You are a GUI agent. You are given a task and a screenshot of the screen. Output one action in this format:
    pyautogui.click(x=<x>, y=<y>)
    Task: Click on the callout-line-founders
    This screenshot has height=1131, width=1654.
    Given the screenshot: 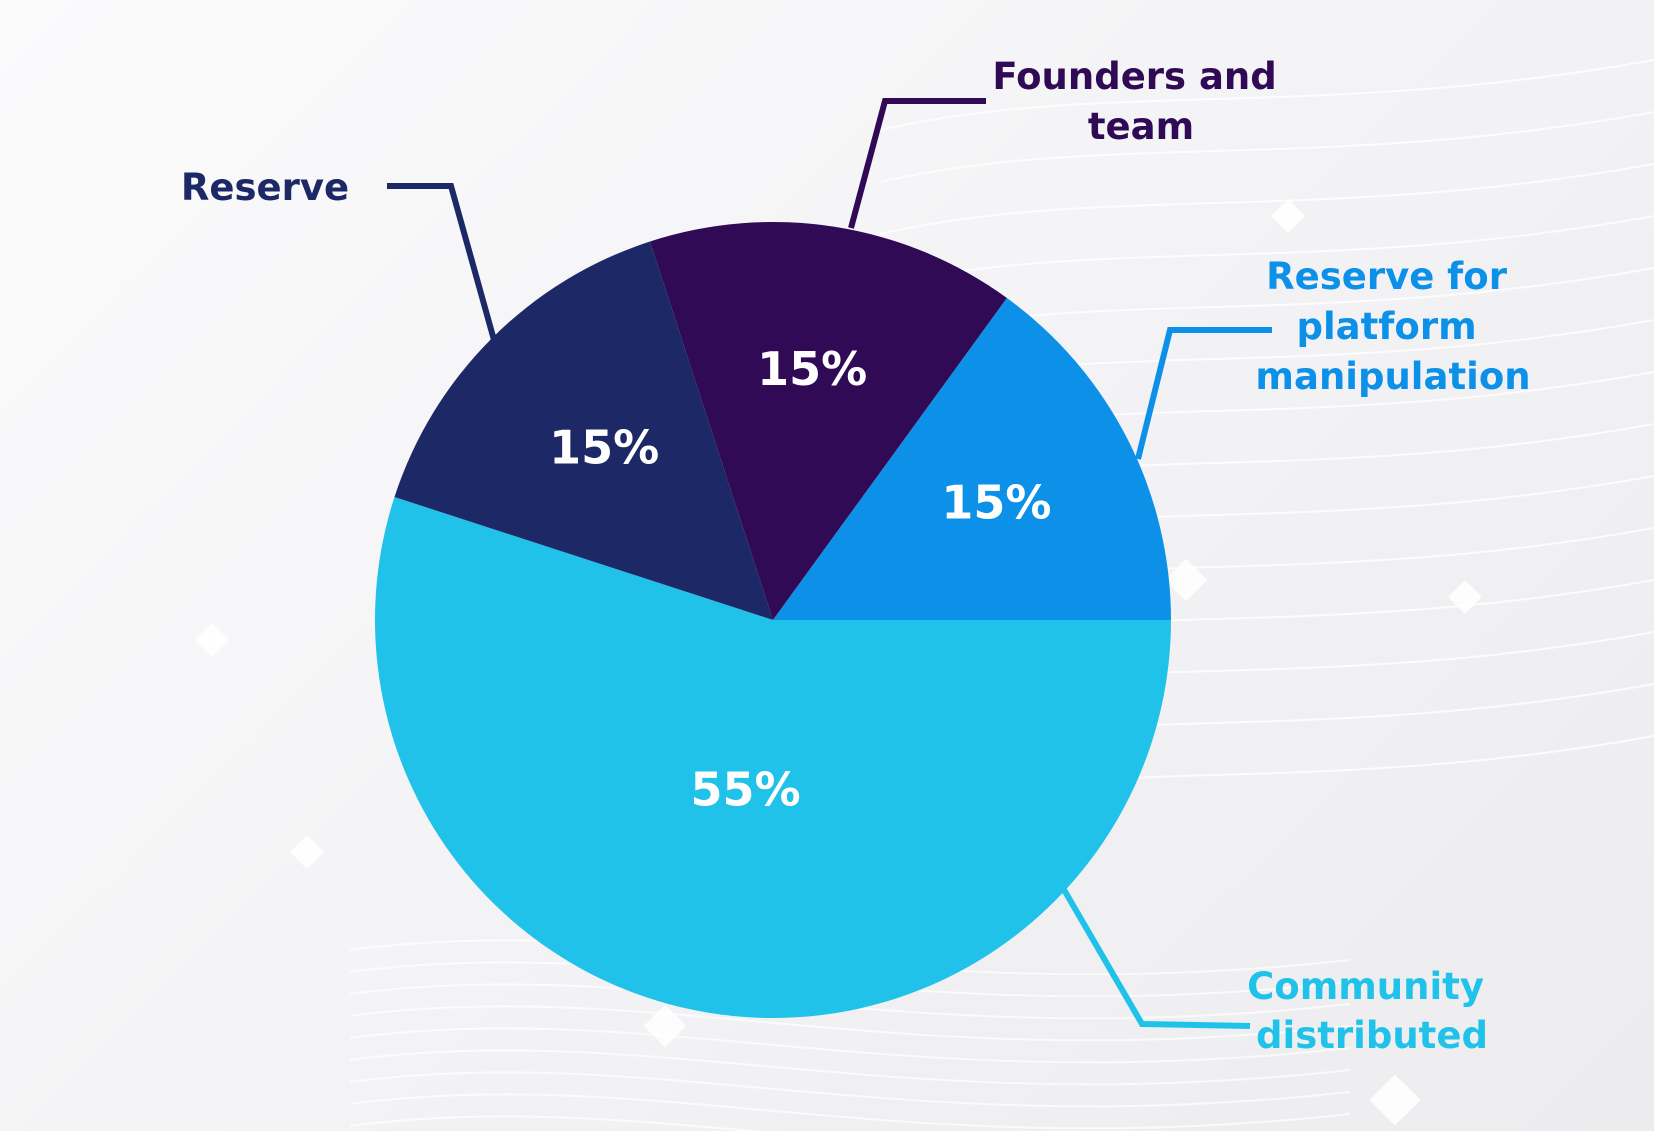 What is the action you would take?
    pyautogui.click(x=917, y=163)
    